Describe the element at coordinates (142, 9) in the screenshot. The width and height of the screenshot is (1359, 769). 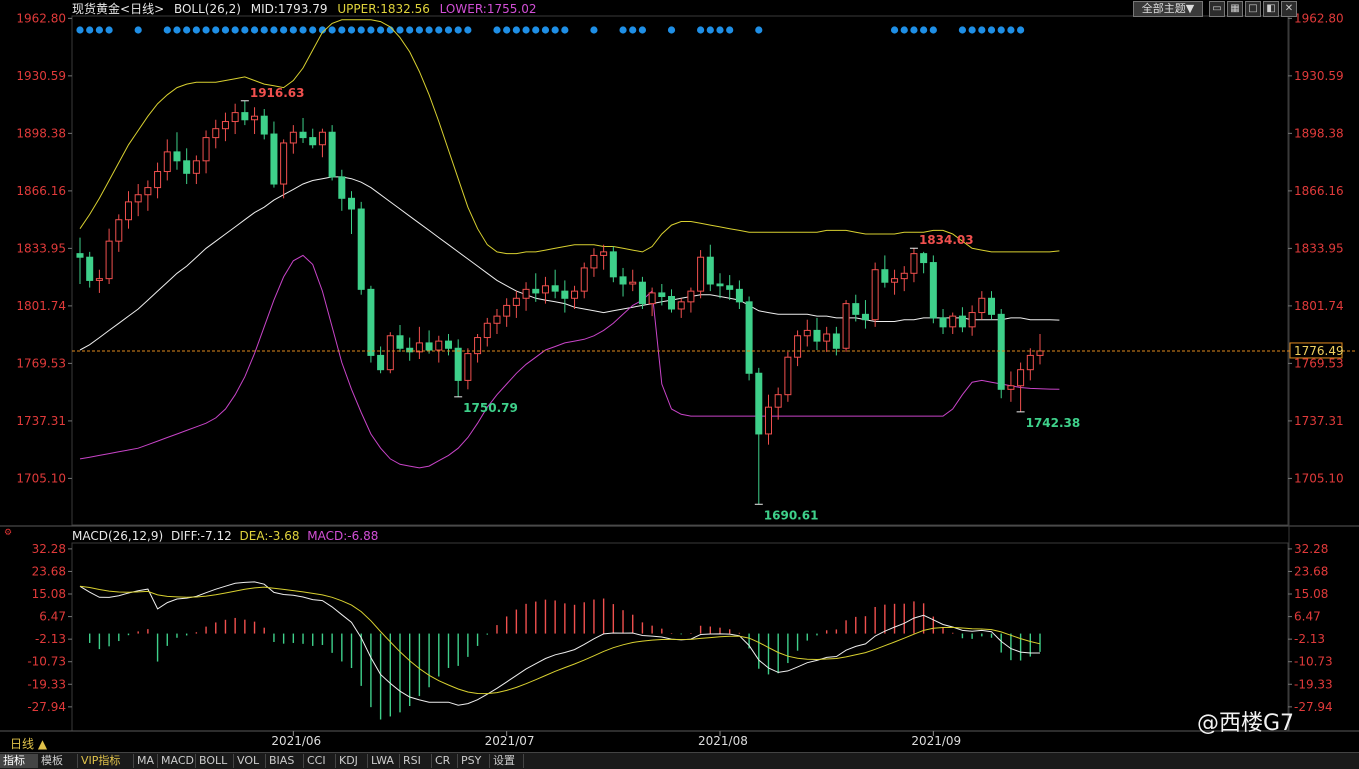
I see `period-tag: <日线>` at that location.